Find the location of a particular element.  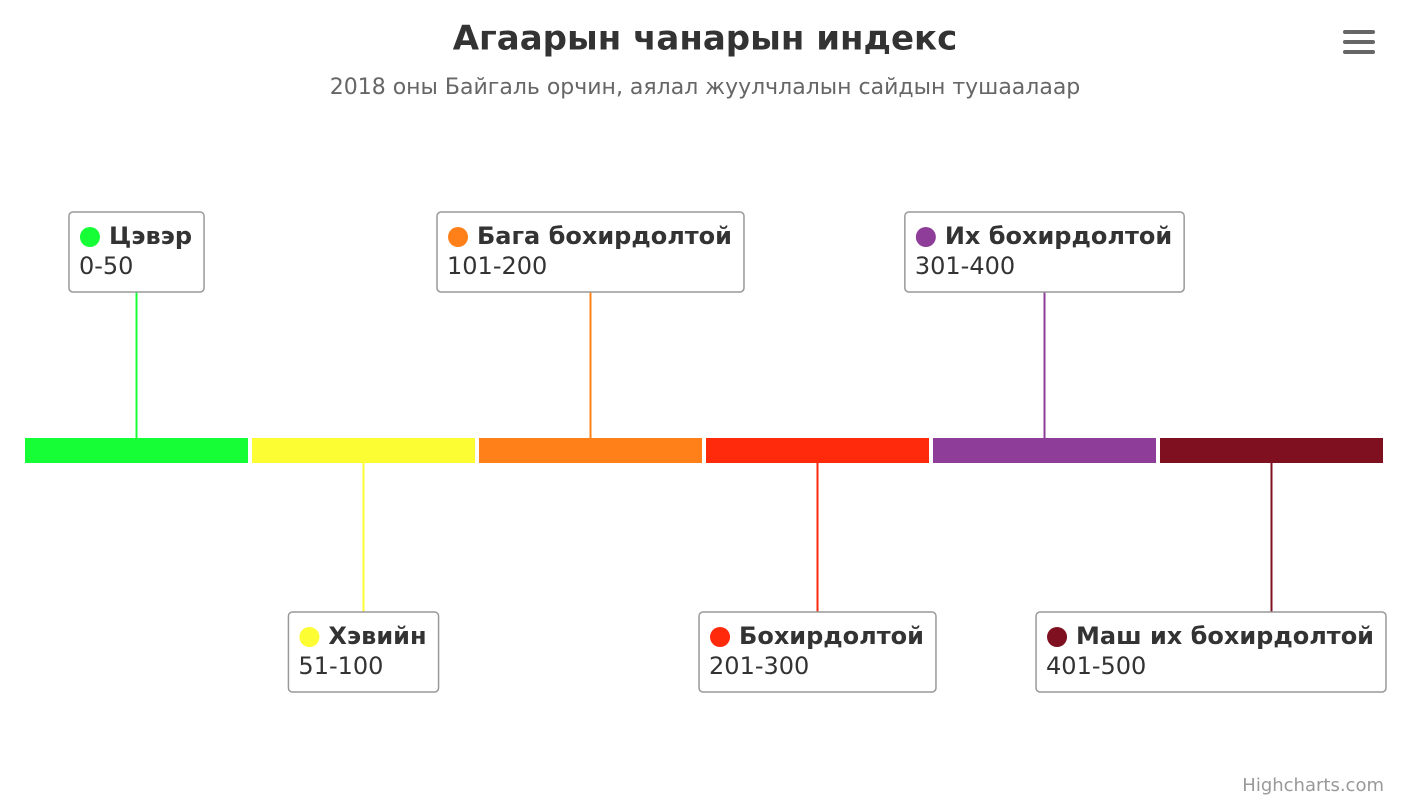

event-name: Бага бохирдолтой is located at coordinates (604, 236).